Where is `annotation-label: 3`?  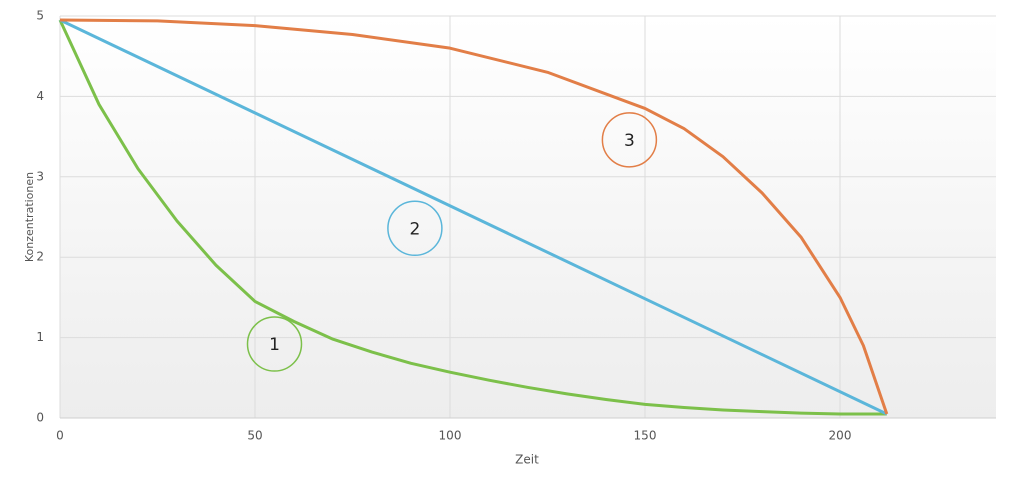 annotation-label: 3 is located at coordinates (629, 141).